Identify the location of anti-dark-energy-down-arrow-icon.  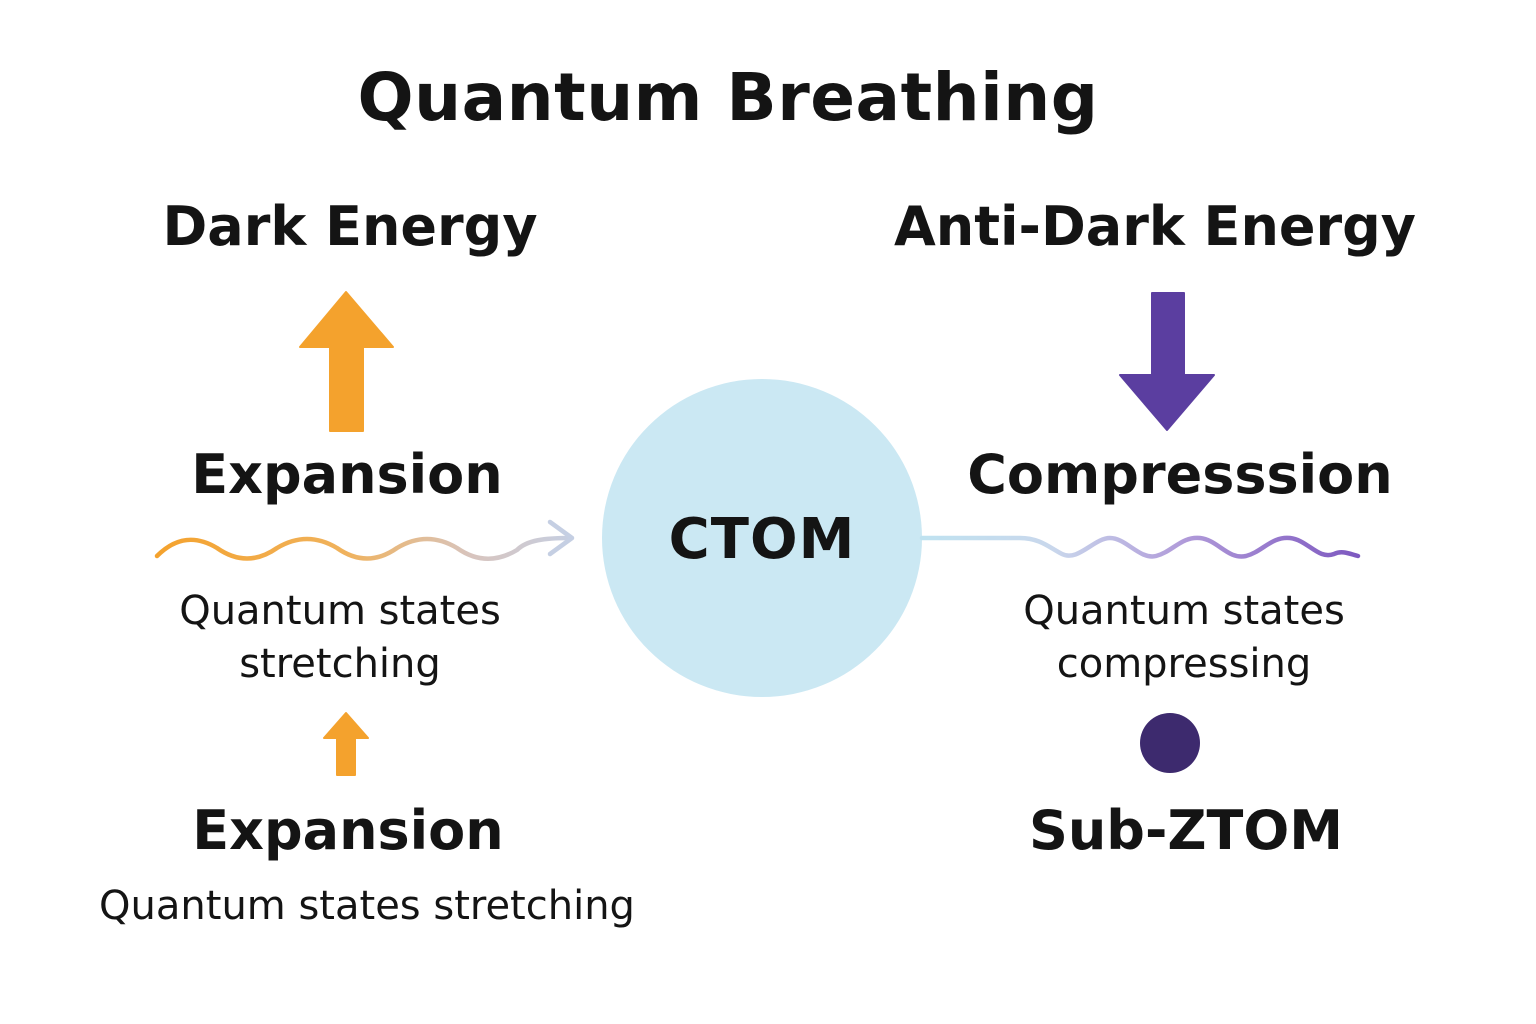
(1167, 361).